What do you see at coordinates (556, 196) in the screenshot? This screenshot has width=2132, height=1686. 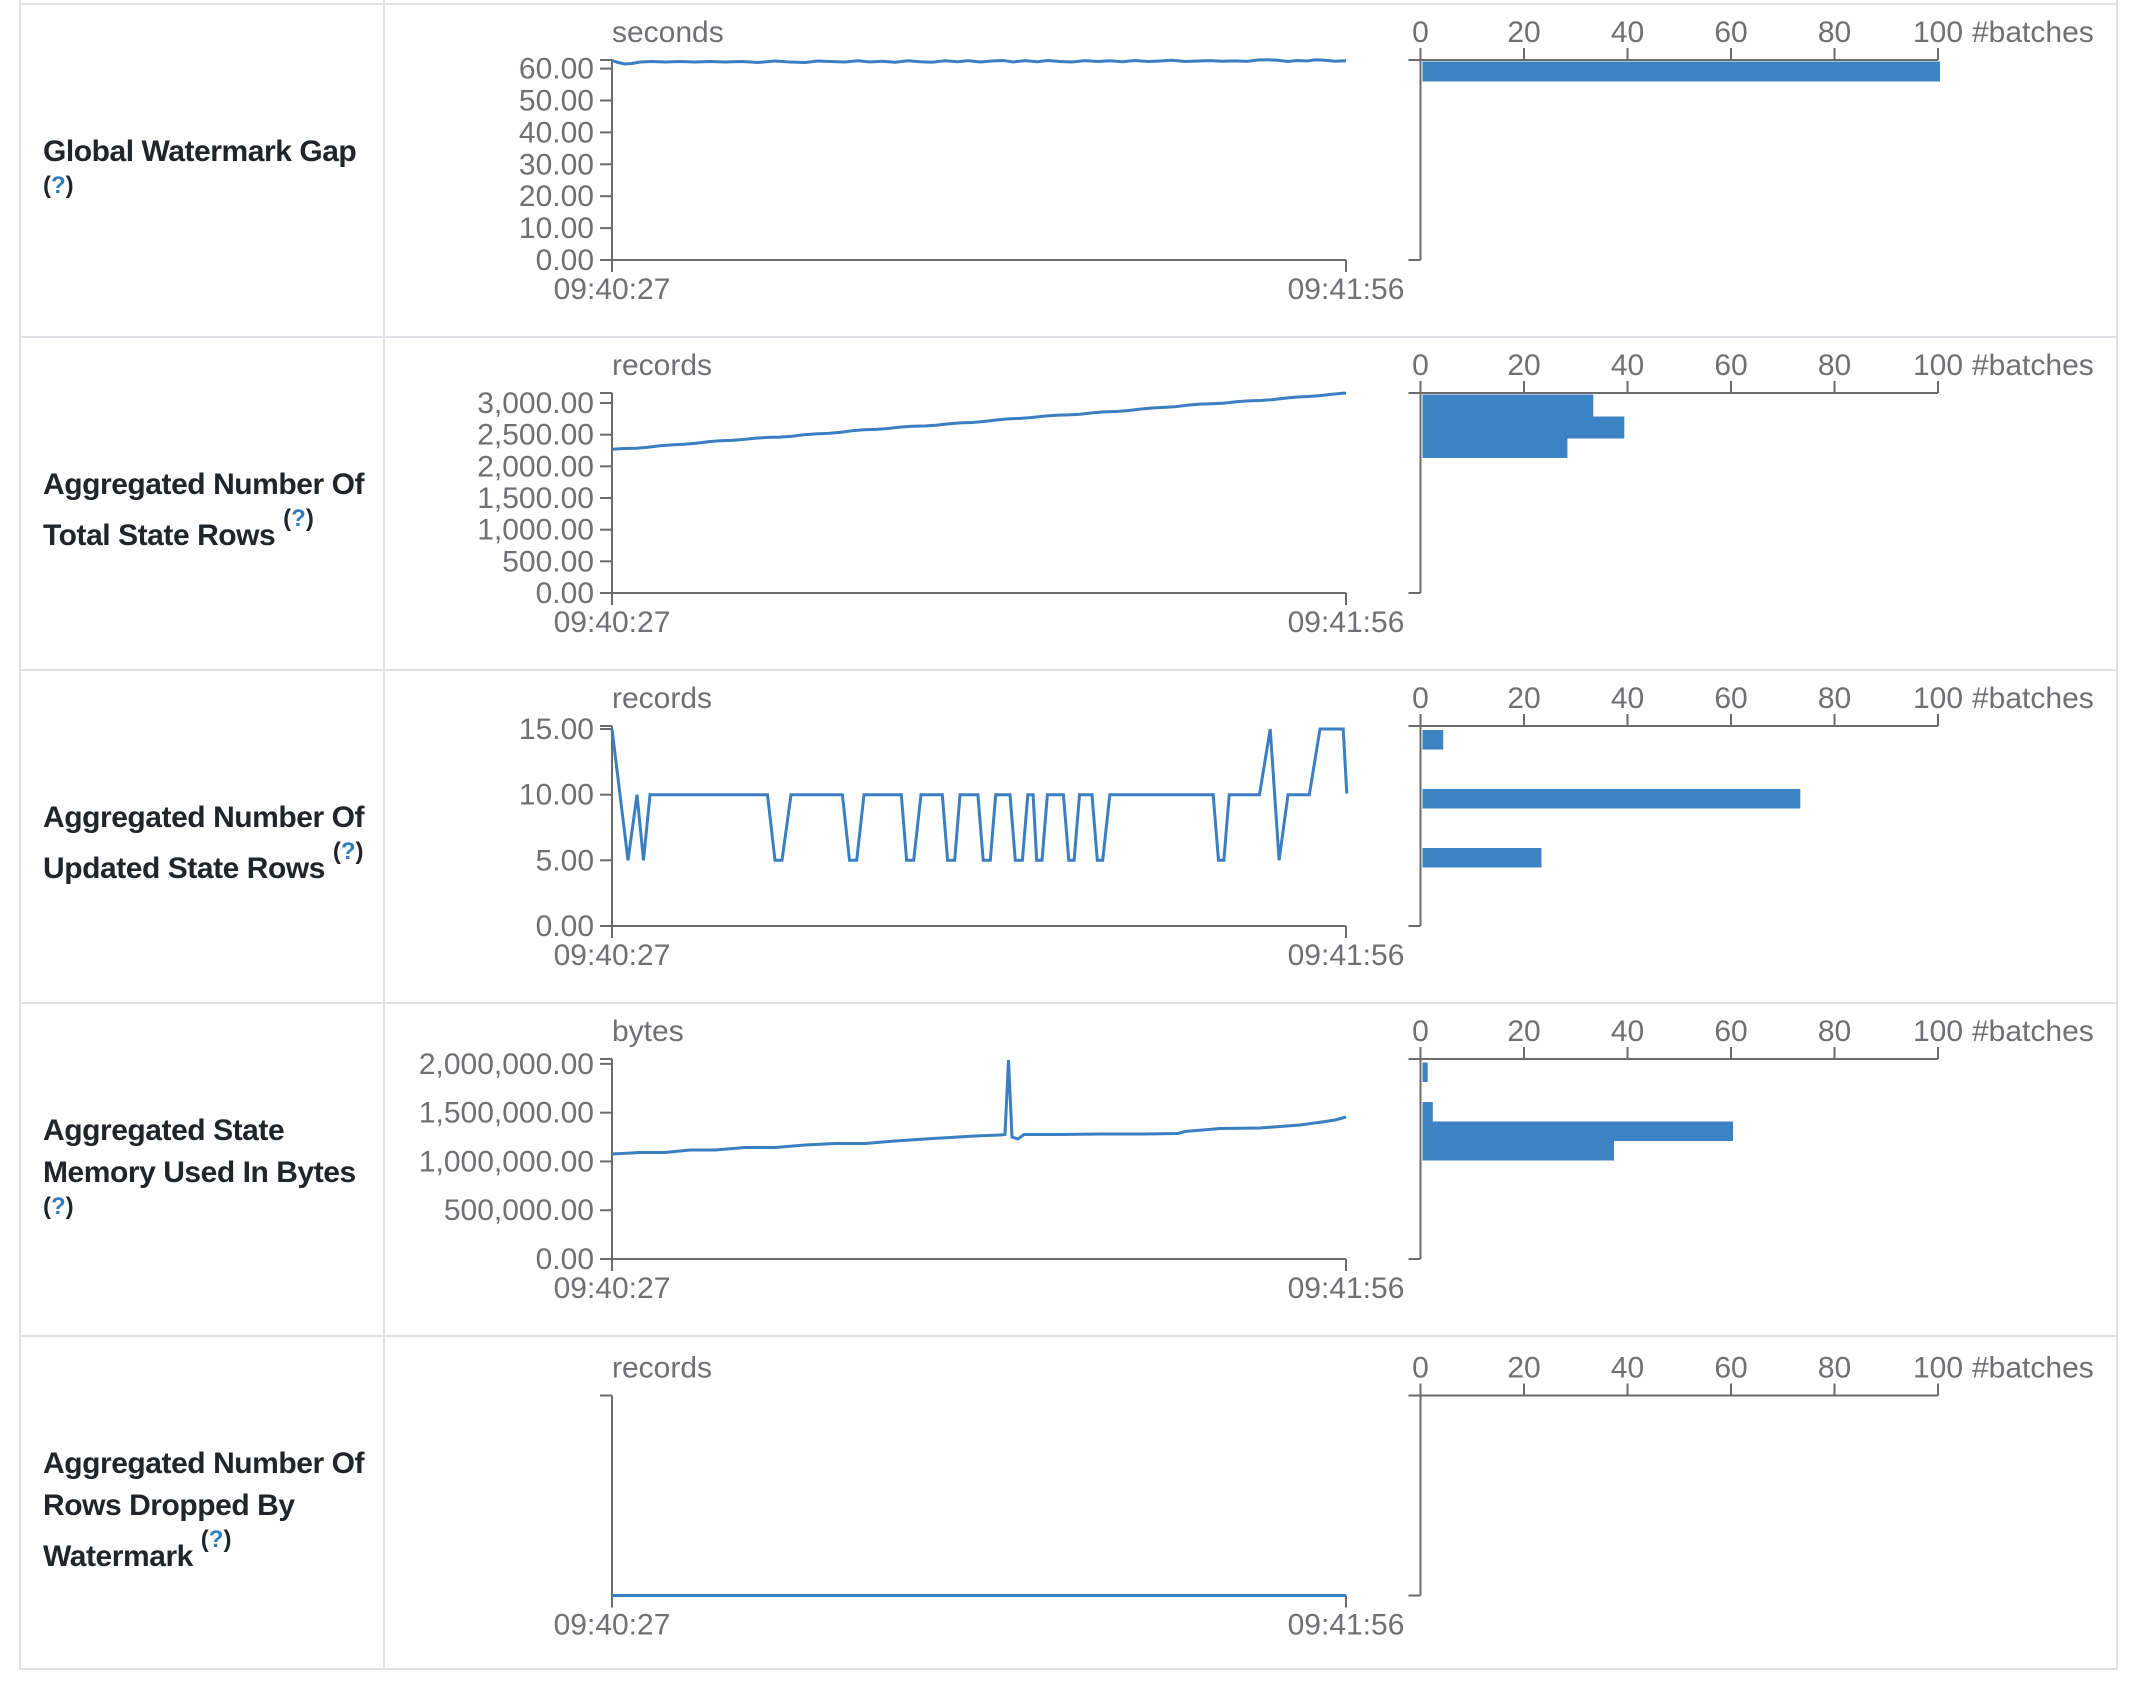 I see `svg-text: 20.00` at bounding box center [556, 196].